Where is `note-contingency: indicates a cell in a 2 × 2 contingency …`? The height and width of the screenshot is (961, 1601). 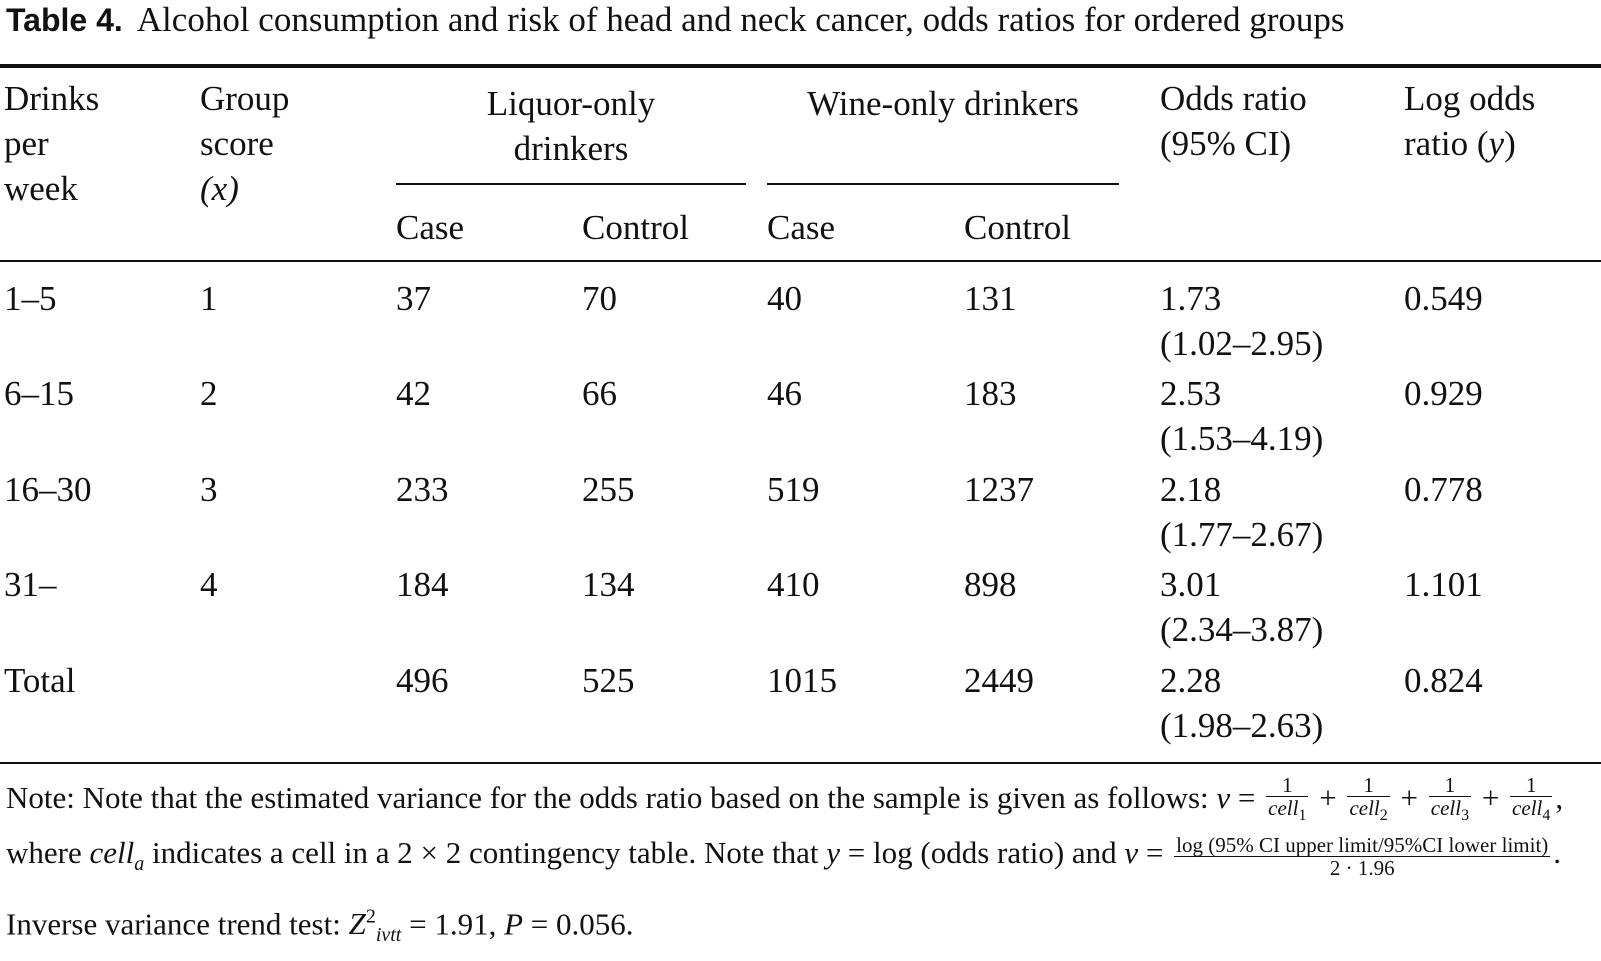 note-contingency: indicates a cell in a 2 × 2 contingency … is located at coordinates (485, 853).